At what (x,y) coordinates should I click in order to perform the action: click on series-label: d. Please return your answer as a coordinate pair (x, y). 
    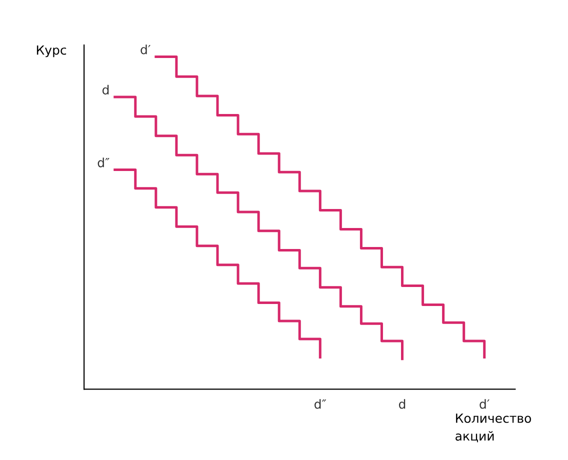
    Looking at the image, I should click on (105, 89).